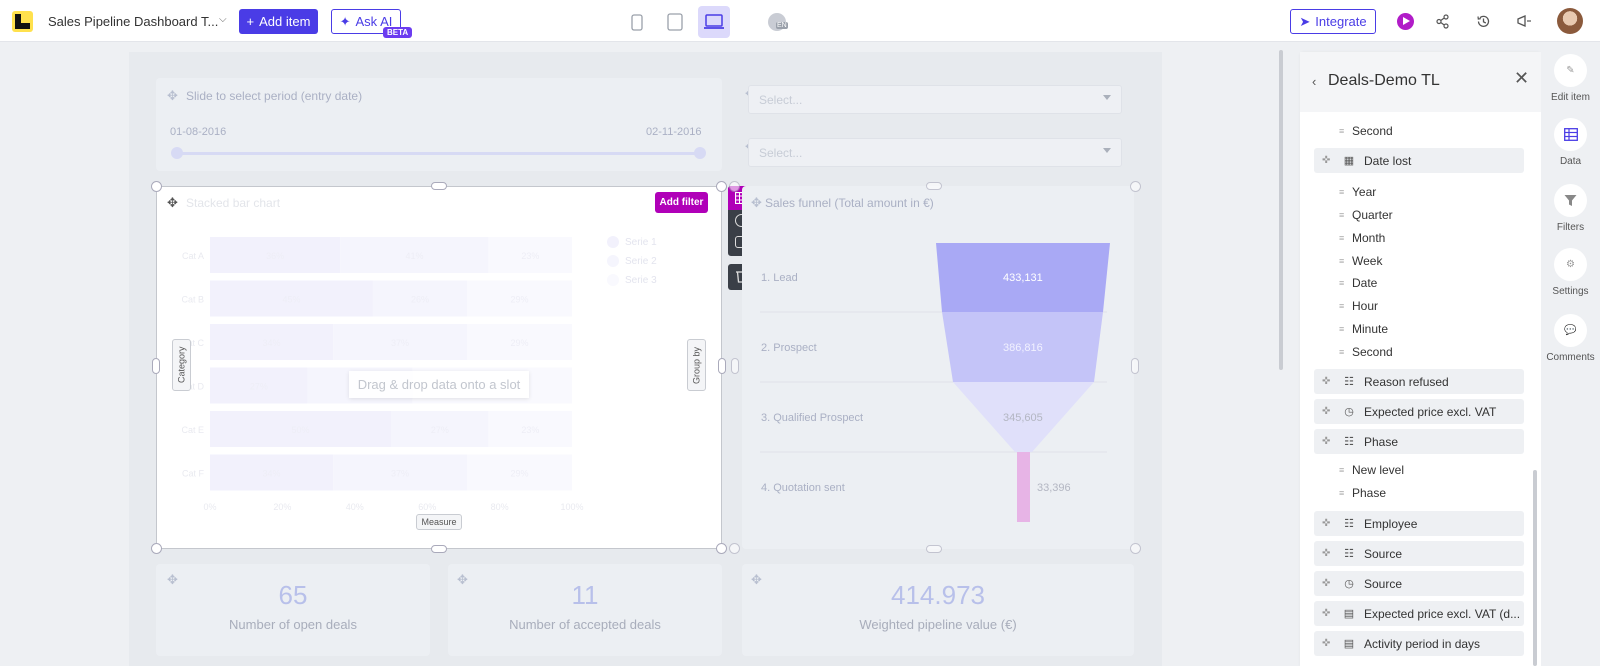  I want to click on share-icon, so click(1442, 21).